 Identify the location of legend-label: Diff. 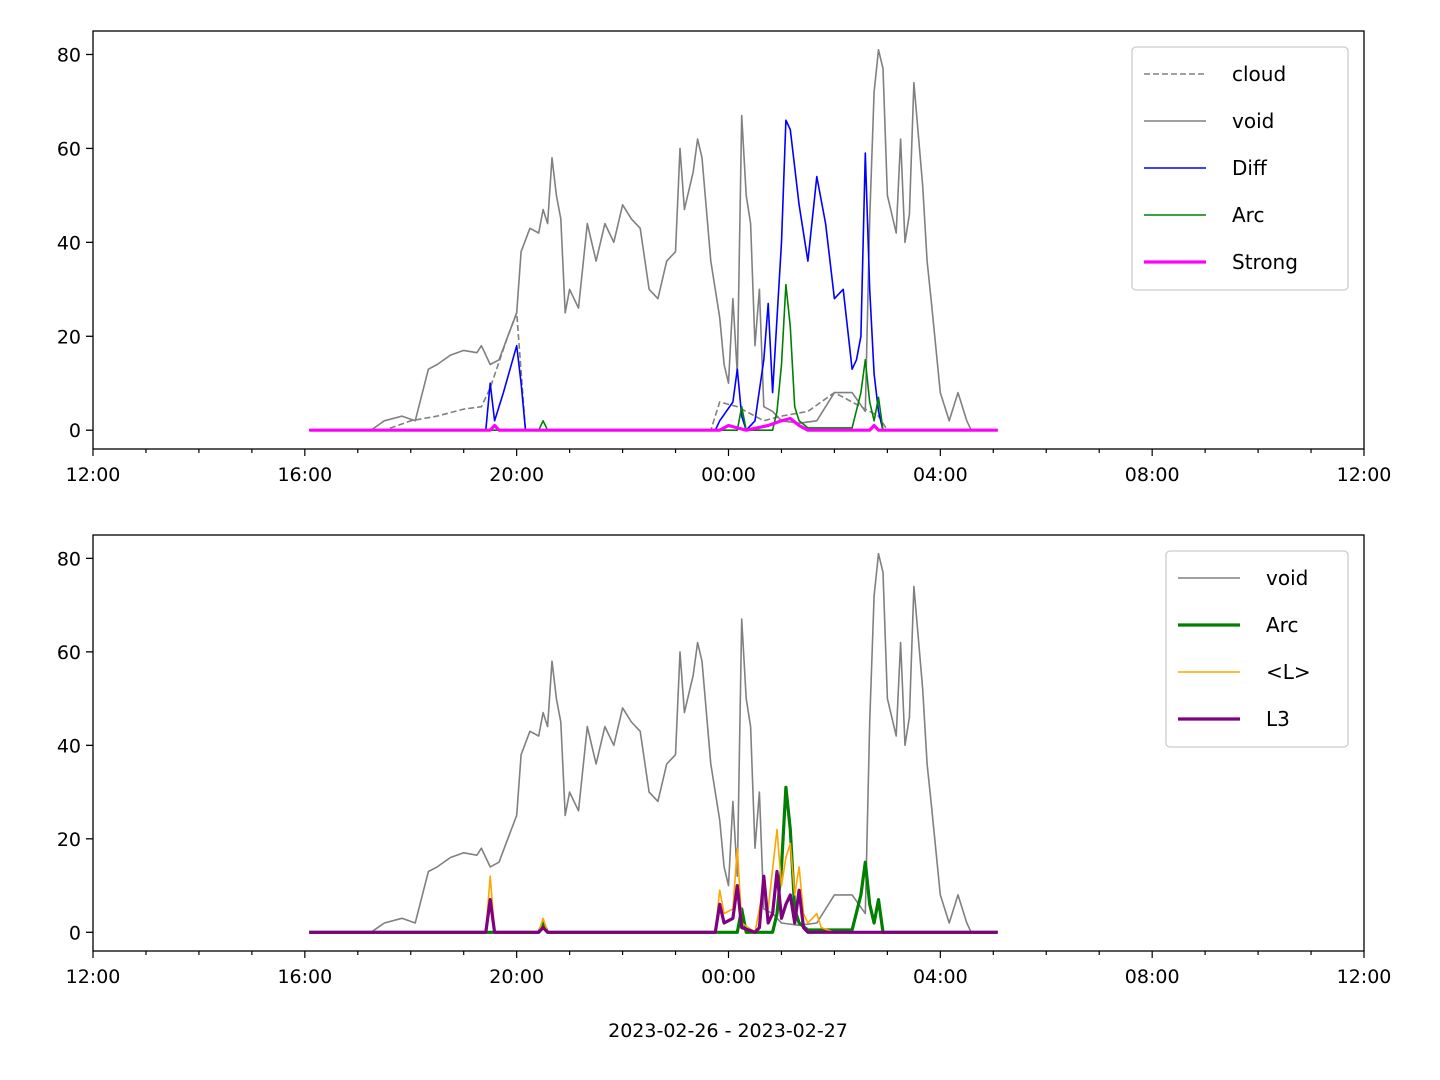
(1250, 168).